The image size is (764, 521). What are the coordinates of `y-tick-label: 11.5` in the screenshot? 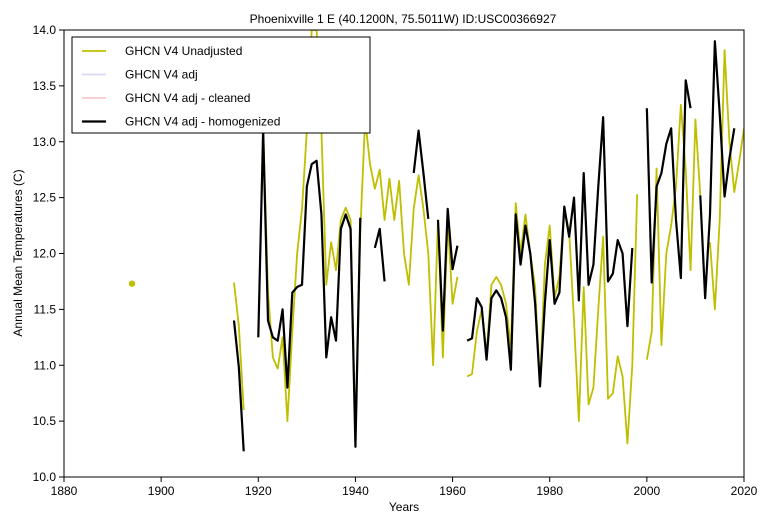 It's located at (45, 309).